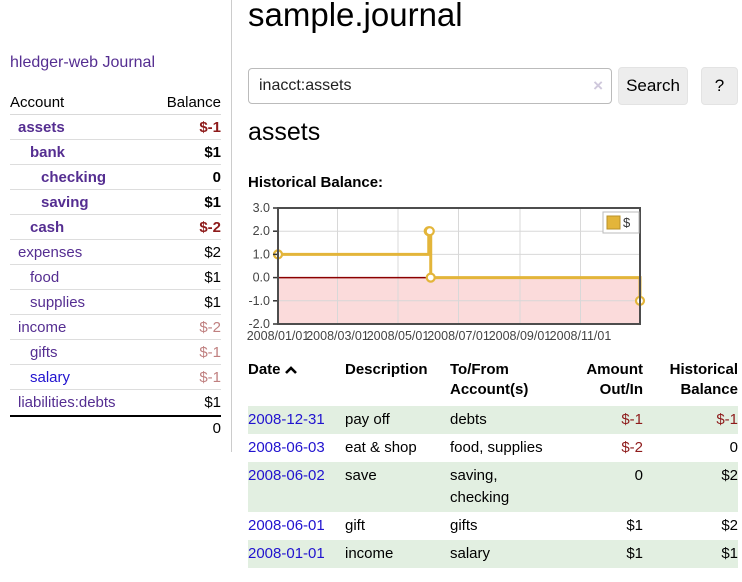  What do you see at coordinates (355, 525) in the screenshot?
I see `transaction-description-cell: gift` at bounding box center [355, 525].